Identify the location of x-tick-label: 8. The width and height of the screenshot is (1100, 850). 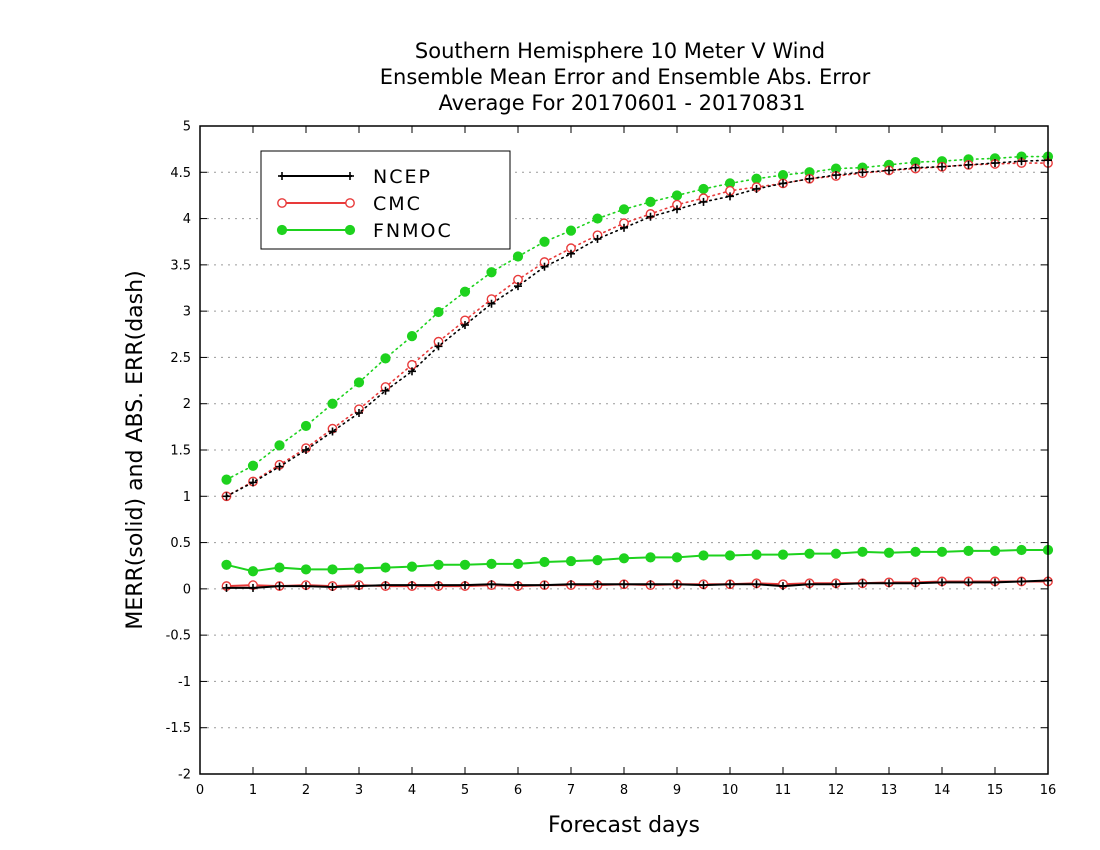
(624, 790).